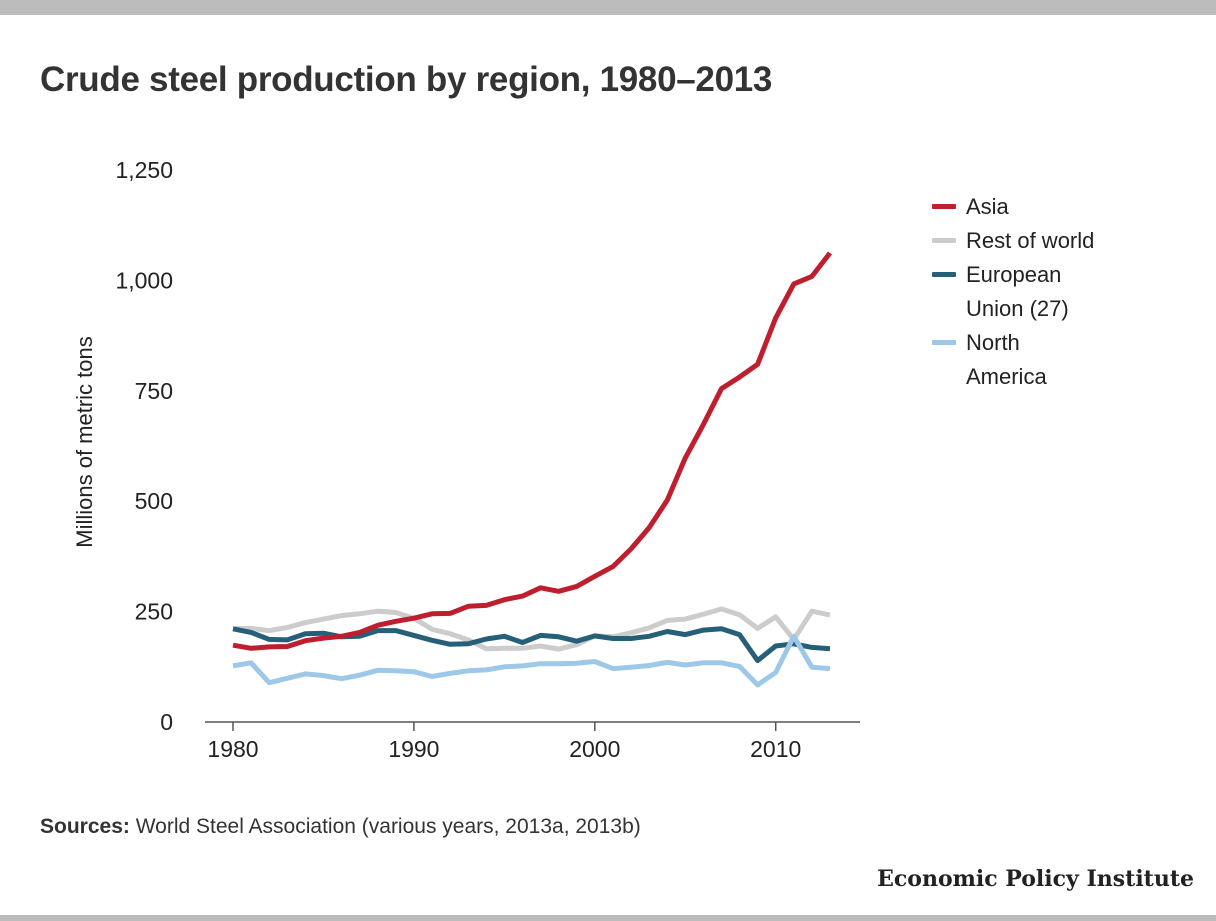 Image resolution: width=1216 pixels, height=921 pixels. I want to click on y-tick-label: 0, so click(166, 722).